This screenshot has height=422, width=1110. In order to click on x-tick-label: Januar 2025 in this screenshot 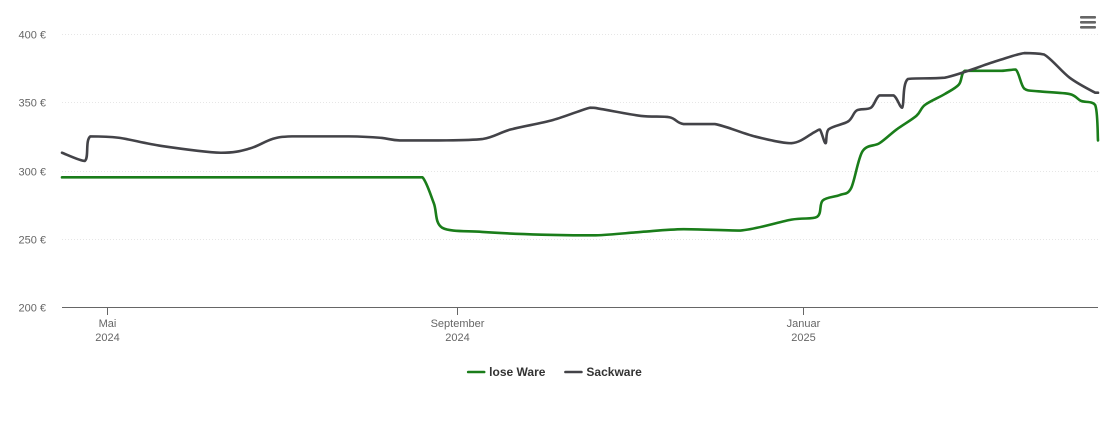, I will do `click(804, 331)`.